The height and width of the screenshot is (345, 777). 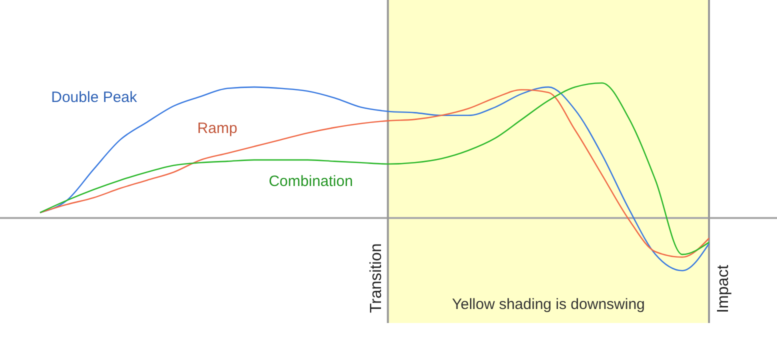 I want to click on text: Yellow shading is downswing, so click(x=548, y=304).